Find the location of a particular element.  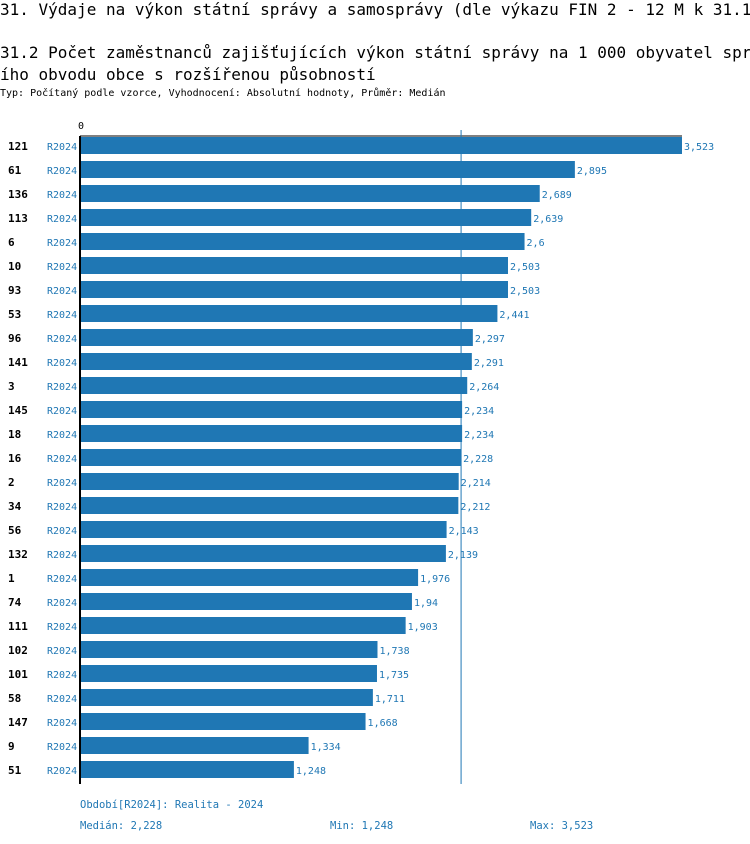

category-label: 16 is located at coordinates (15, 458).